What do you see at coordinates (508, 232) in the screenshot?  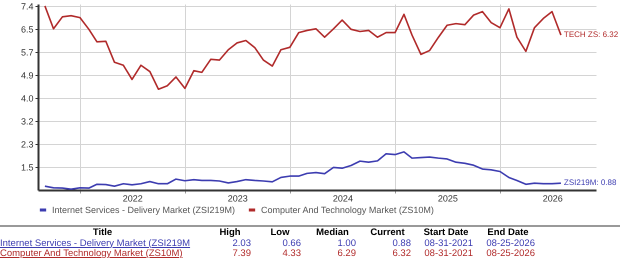 I see `text: End Date` at bounding box center [508, 232].